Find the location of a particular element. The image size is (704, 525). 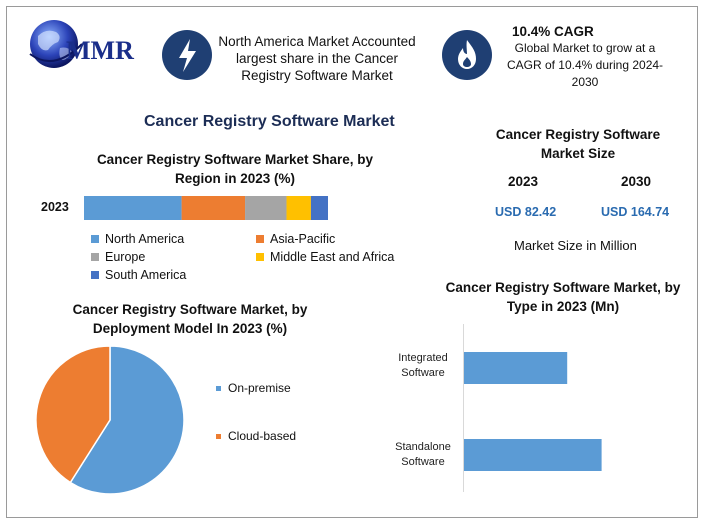

region-bar-segment-europe is located at coordinates (266, 208).